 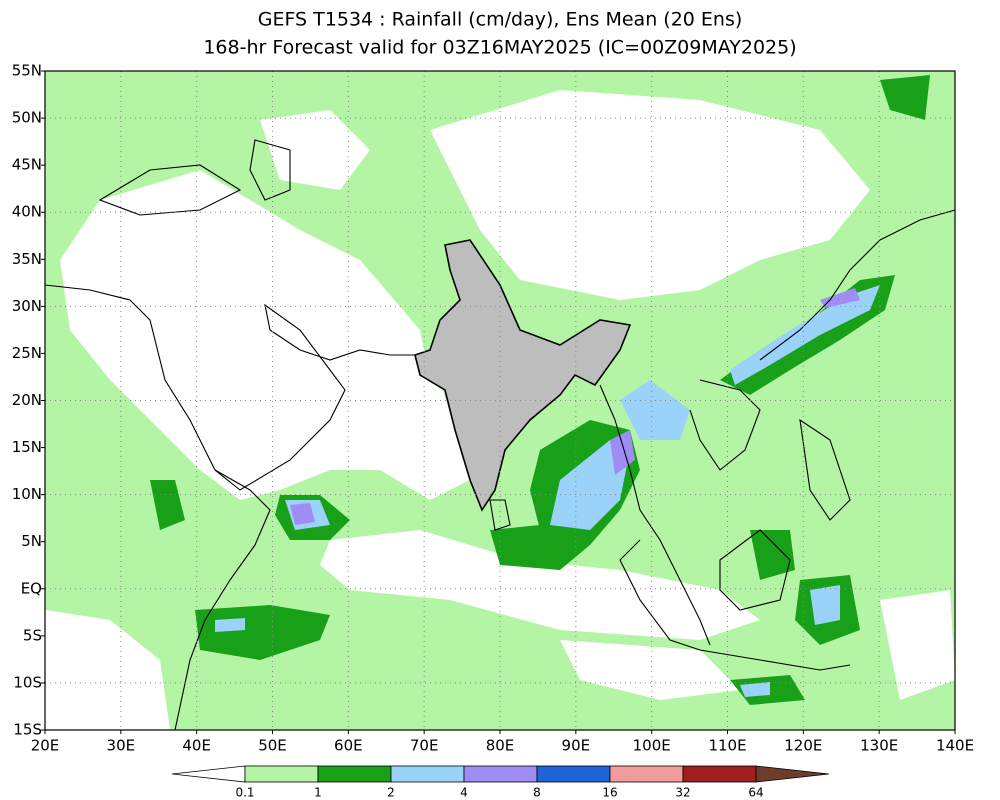 What do you see at coordinates (523, 375) in the screenshot?
I see `india-outline` at bounding box center [523, 375].